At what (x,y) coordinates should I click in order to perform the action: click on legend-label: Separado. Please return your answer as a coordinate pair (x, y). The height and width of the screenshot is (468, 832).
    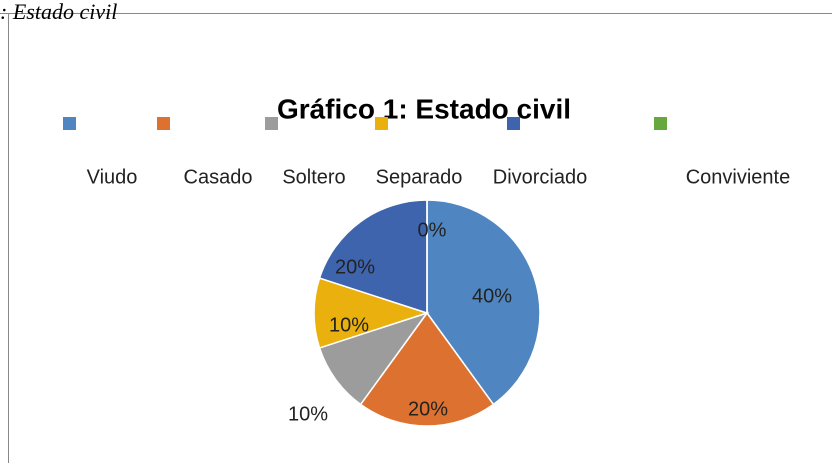
    Looking at the image, I should click on (419, 177).